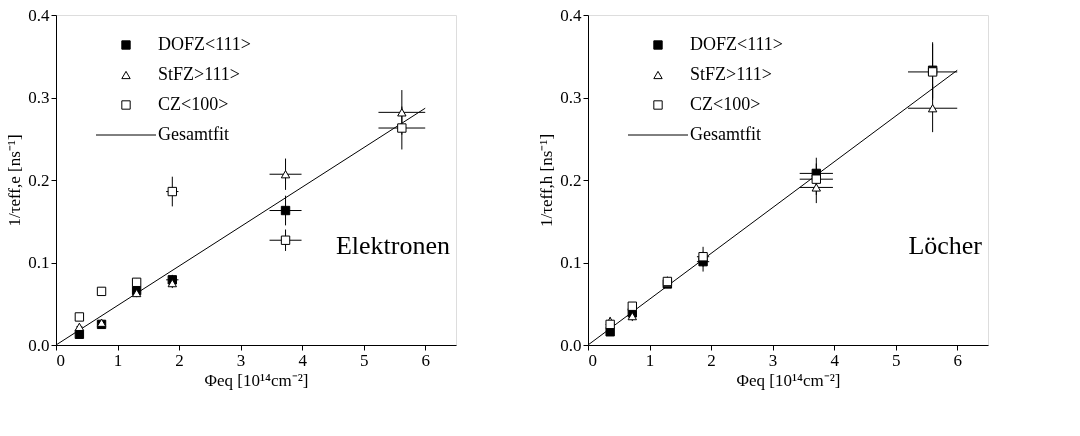  Describe the element at coordinates (945, 245) in the screenshot. I see `annotation: Löcher` at that location.